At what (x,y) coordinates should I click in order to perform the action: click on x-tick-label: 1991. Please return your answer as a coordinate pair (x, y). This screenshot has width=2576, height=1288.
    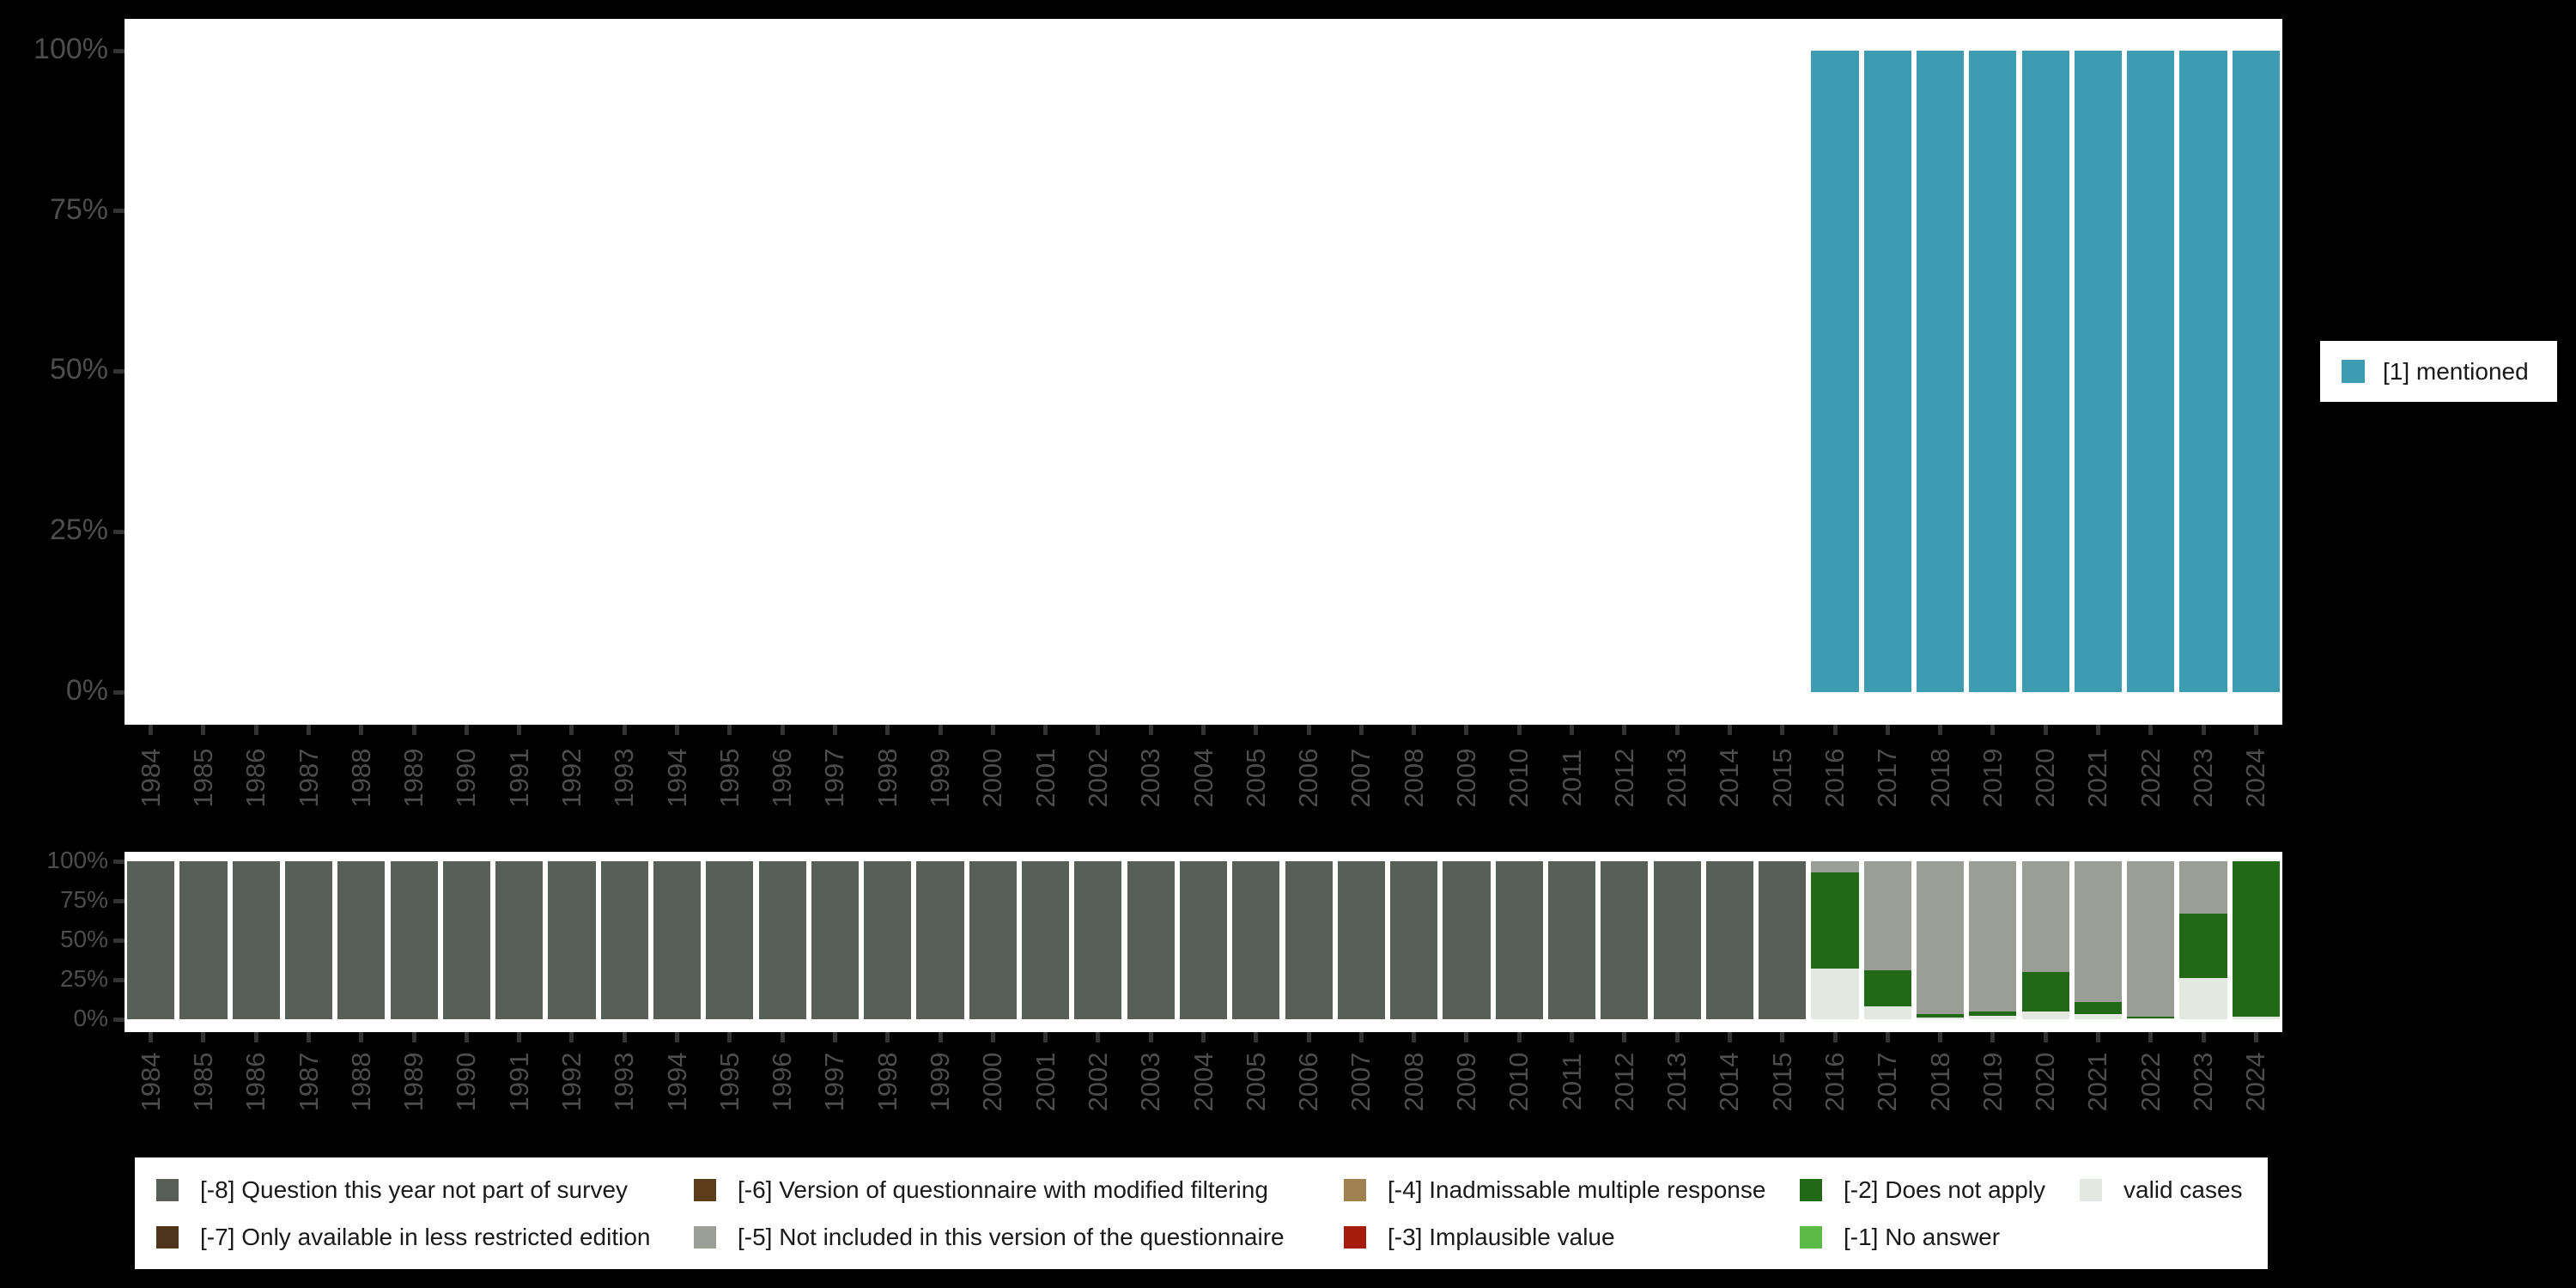
    Looking at the image, I should click on (519, 778).